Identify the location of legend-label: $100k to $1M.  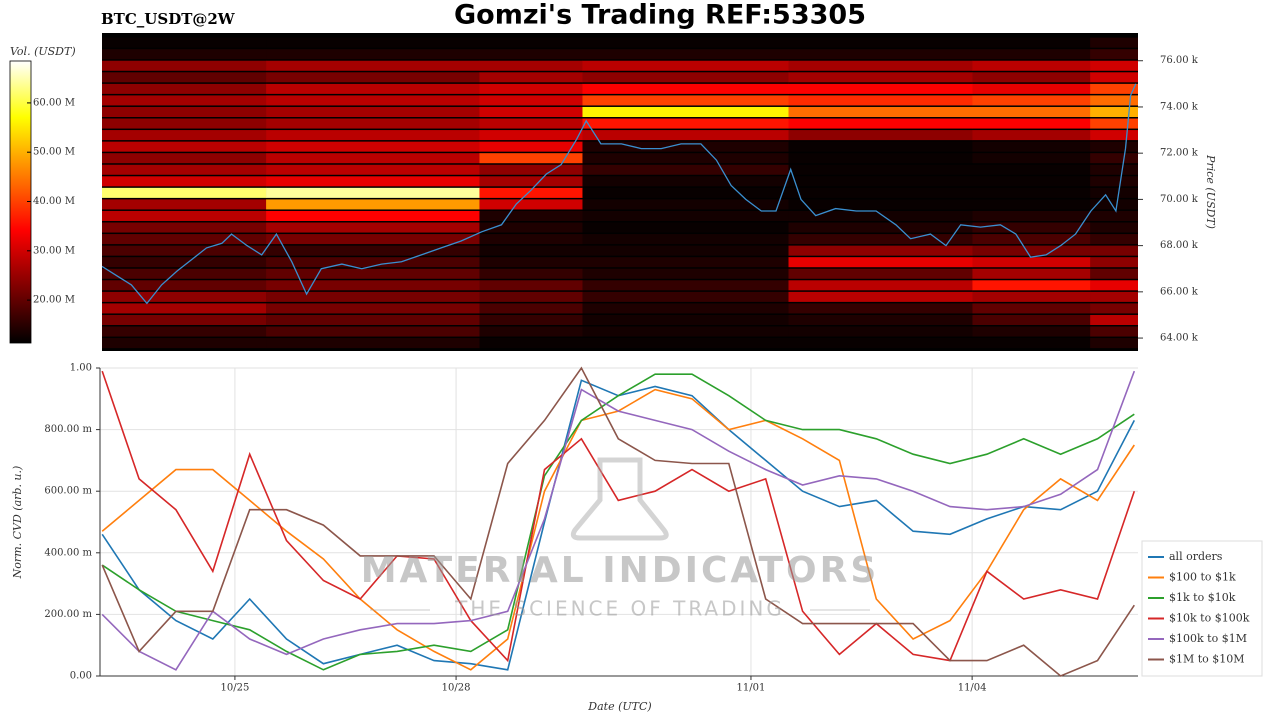
(1208, 638).